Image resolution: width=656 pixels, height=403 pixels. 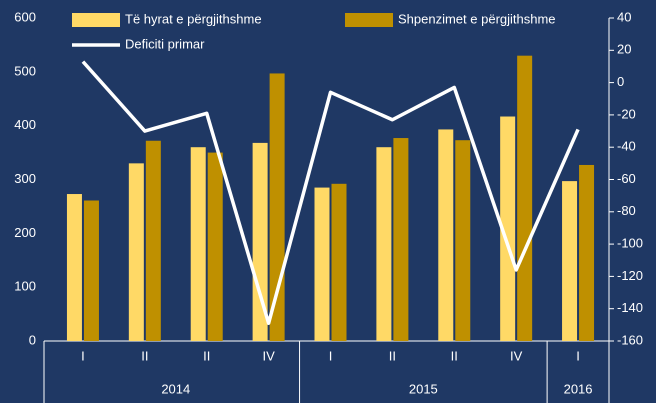 I want to click on y2-tick-label: -80, so click(x=626, y=210).